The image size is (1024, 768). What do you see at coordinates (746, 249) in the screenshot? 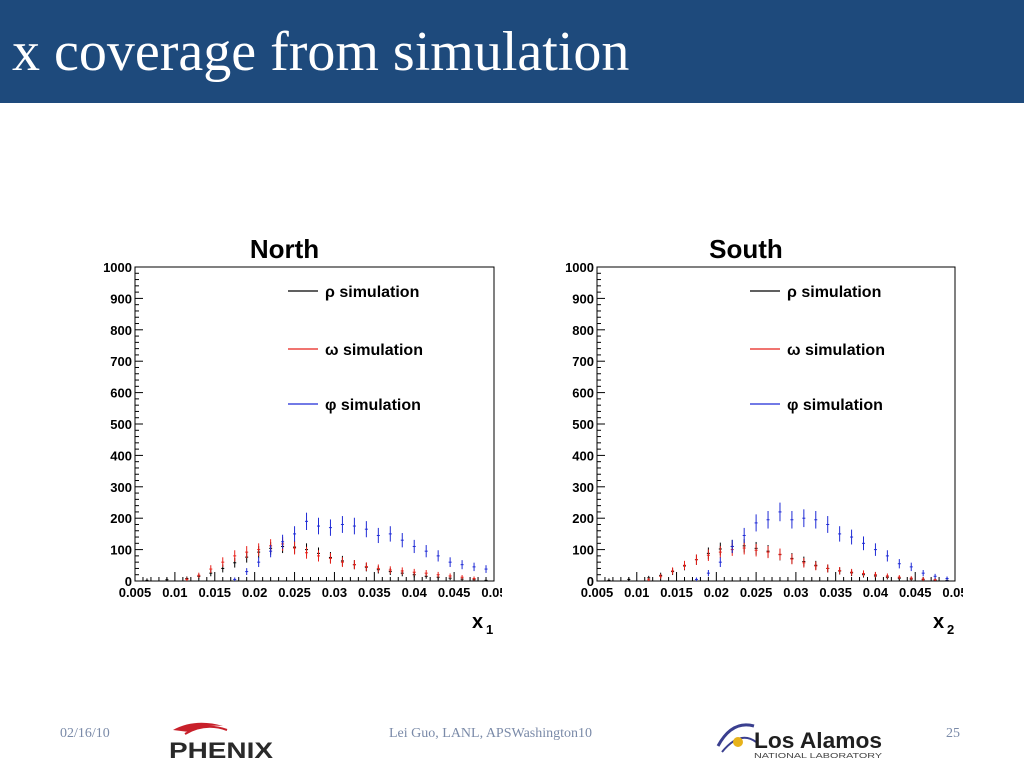
I see `chart-title: South` at bounding box center [746, 249].